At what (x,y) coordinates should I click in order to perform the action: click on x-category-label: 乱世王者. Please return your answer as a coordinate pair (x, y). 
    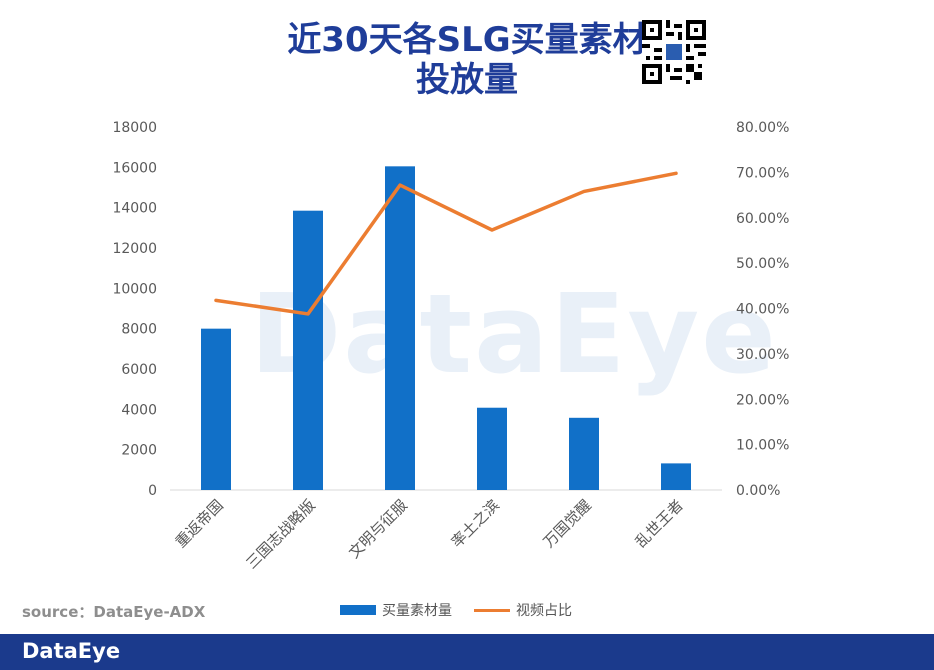
    Looking at the image, I should click on (659, 523).